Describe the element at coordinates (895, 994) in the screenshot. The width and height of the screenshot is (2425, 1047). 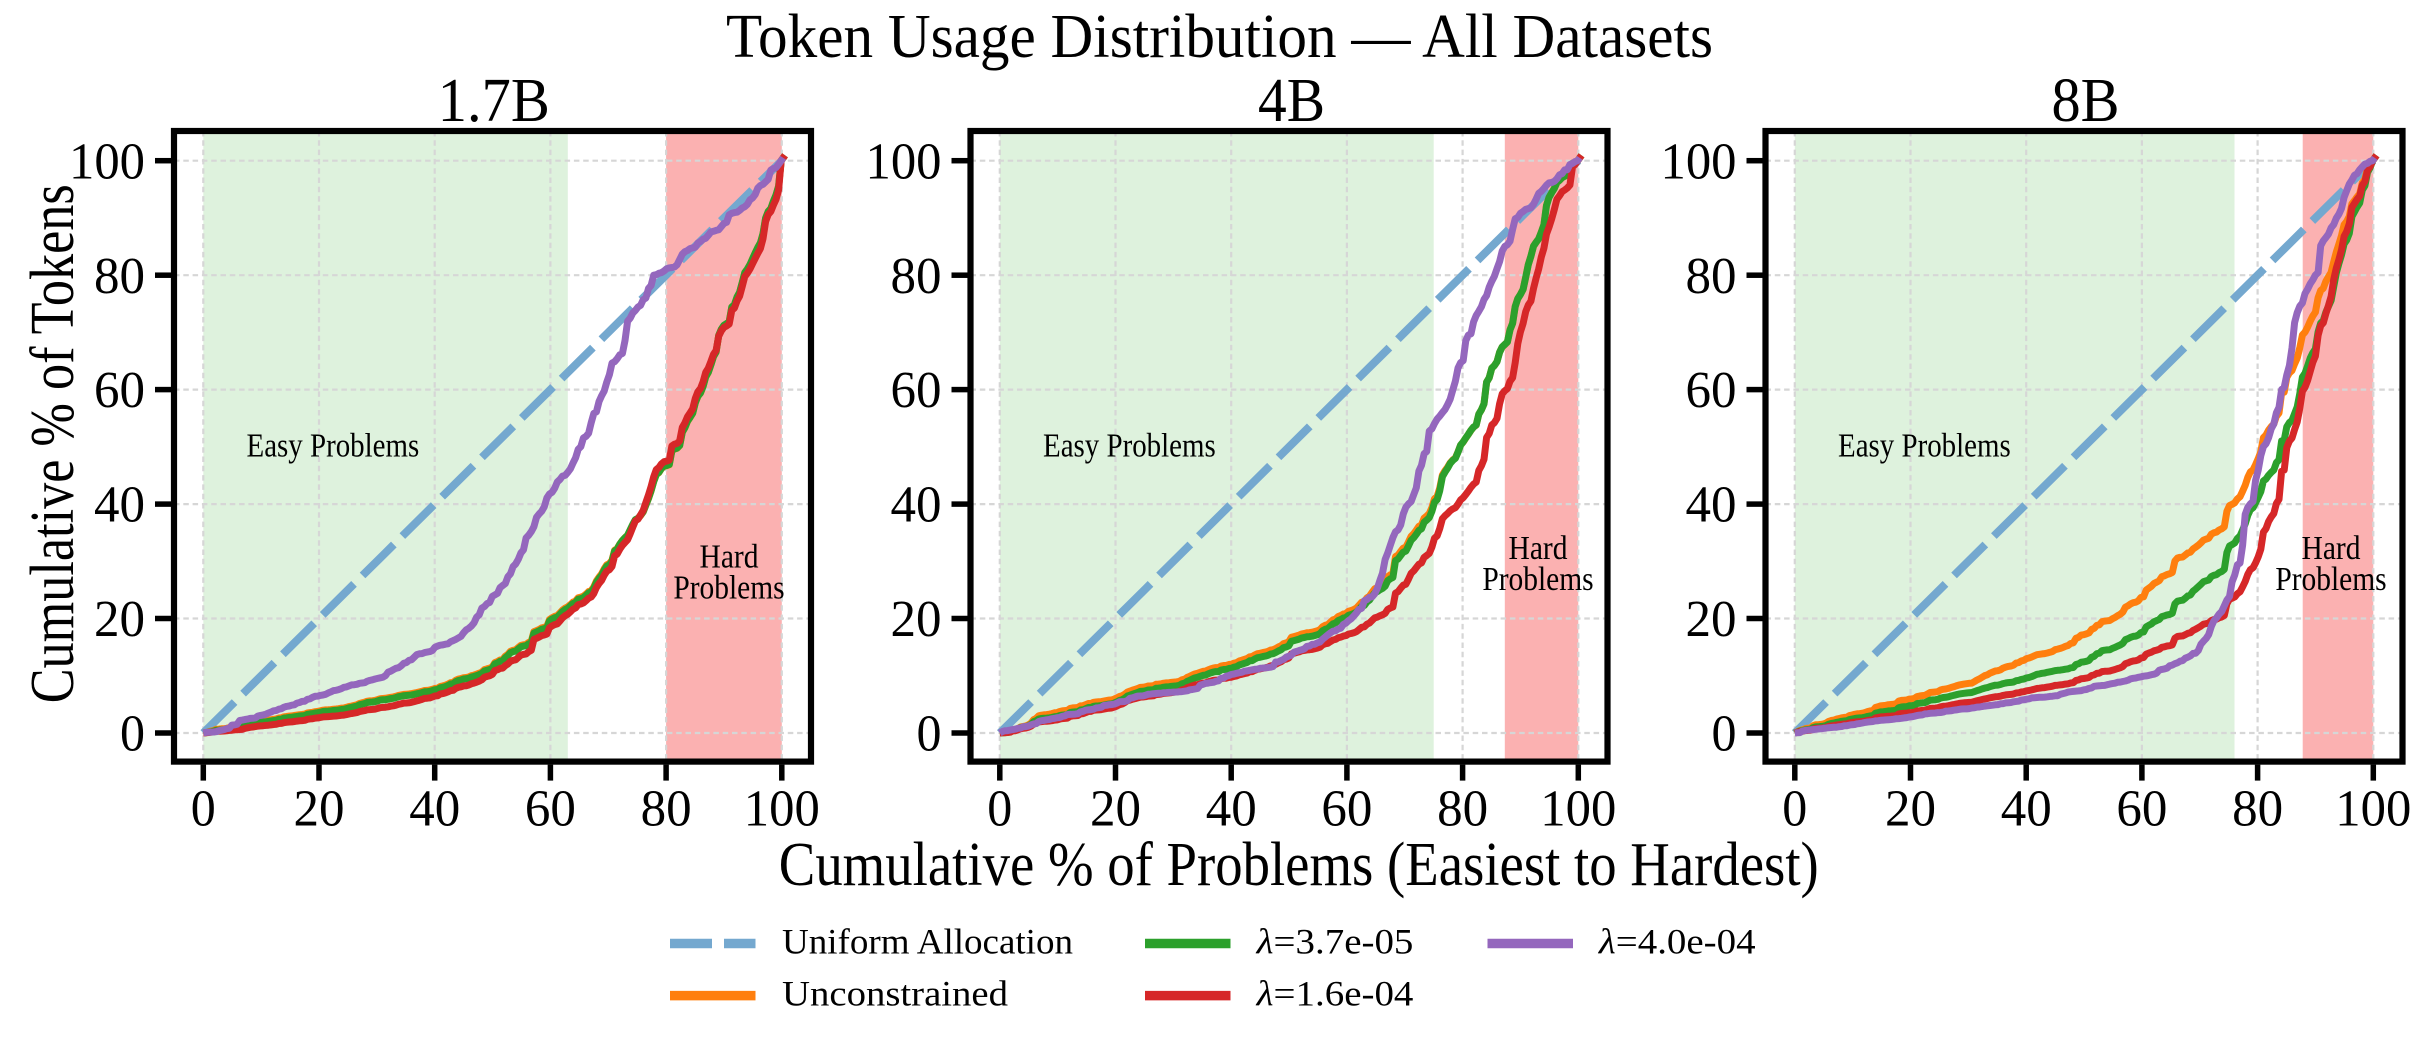
I see `svg-text: Unconstrained` at that location.